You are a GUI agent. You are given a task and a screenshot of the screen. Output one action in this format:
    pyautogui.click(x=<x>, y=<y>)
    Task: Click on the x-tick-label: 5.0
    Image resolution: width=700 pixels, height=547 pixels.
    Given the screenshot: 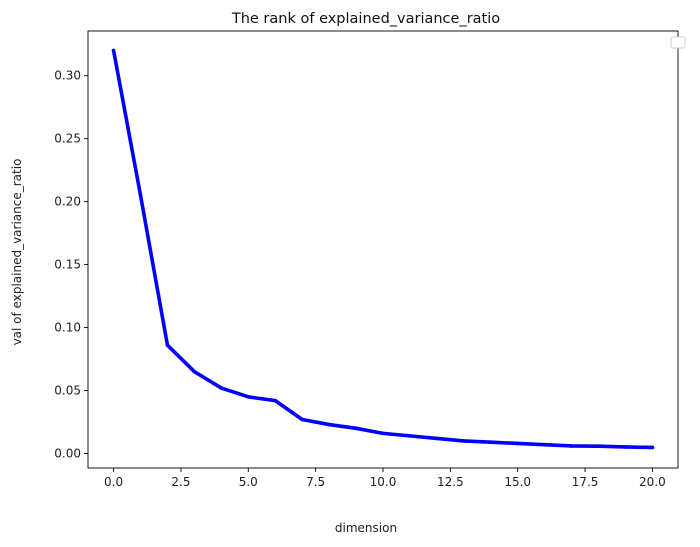 What is the action you would take?
    pyautogui.click(x=248, y=482)
    